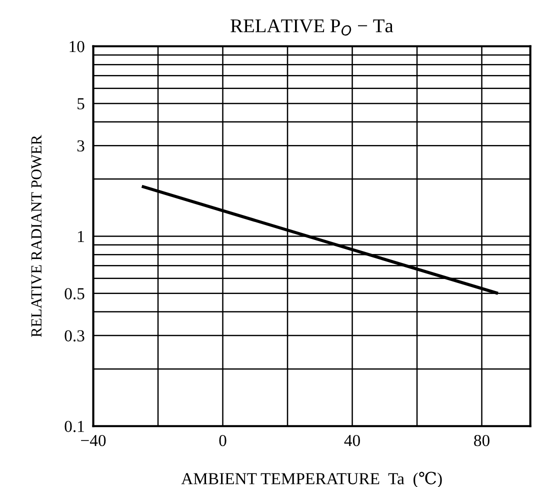 This screenshot has height=487, width=533. What do you see at coordinates (81, 104) in the screenshot?
I see `y-tick-label: 5` at bounding box center [81, 104].